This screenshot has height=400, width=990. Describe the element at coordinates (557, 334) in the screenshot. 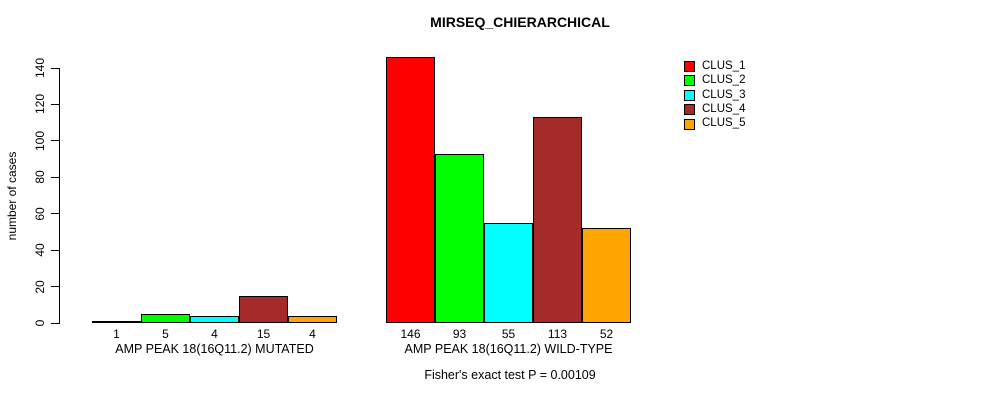

I see `bar-value-label: 113` at that location.